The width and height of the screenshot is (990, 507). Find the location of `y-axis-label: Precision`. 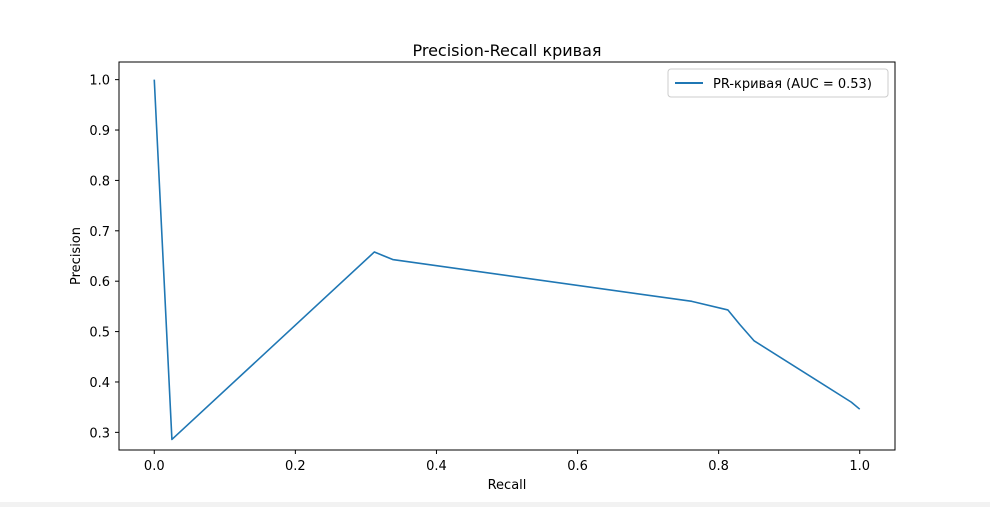

y-axis-label: Precision is located at coordinates (76, 256).